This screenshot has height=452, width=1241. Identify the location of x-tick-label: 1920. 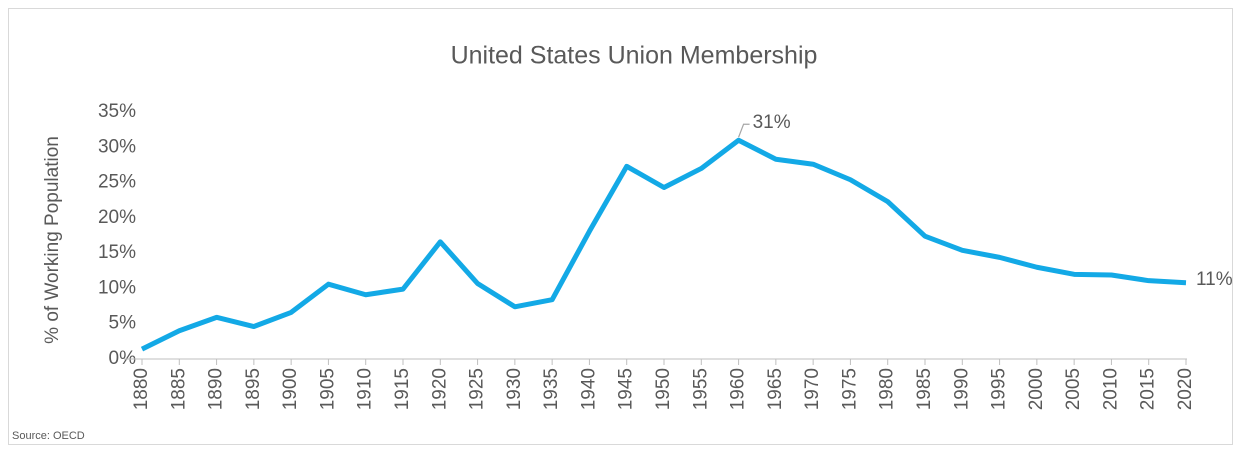
(439, 389).